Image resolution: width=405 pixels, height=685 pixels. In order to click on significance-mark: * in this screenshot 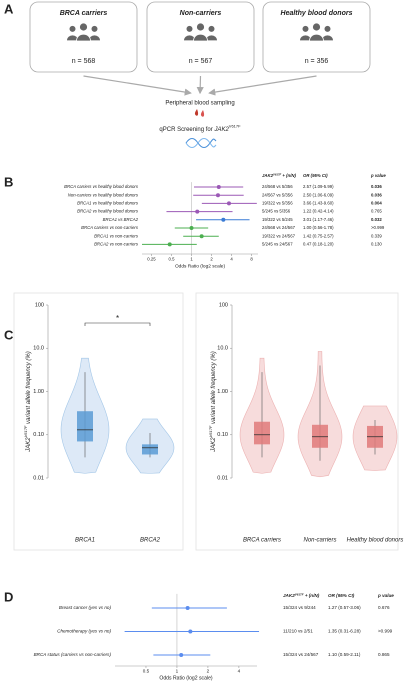, I will do `click(117, 318)`.